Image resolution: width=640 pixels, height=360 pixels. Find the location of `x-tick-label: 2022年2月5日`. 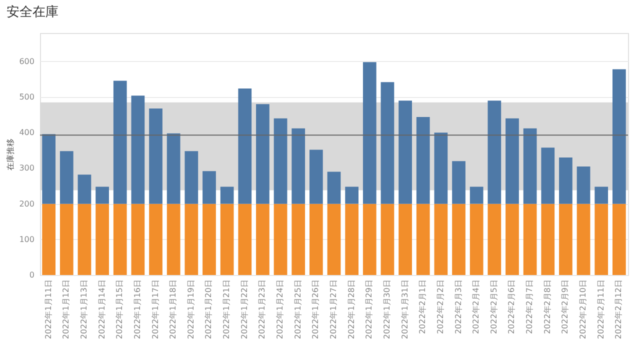

x-tick-label: 2022年2月5日 is located at coordinates (493, 307).